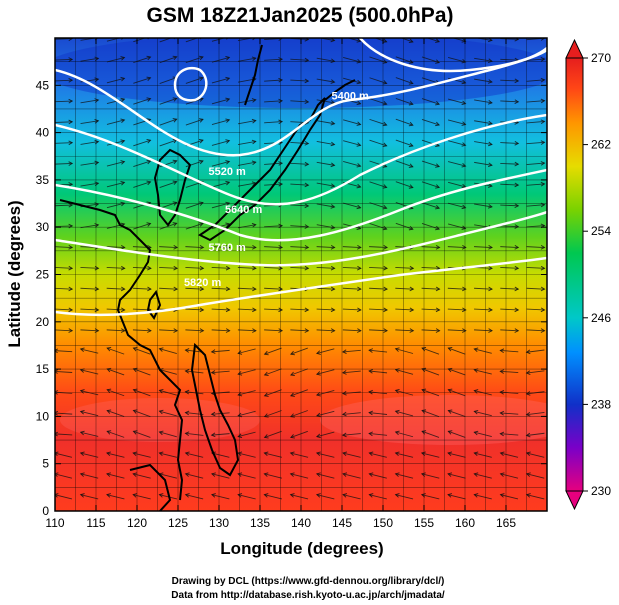  I want to click on y-tick-label: 15, so click(43, 369).